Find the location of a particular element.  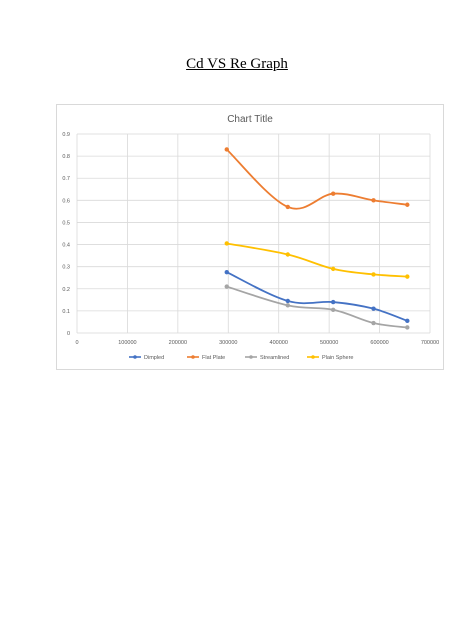

legend-marker-dimpled is located at coordinates (135, 357).